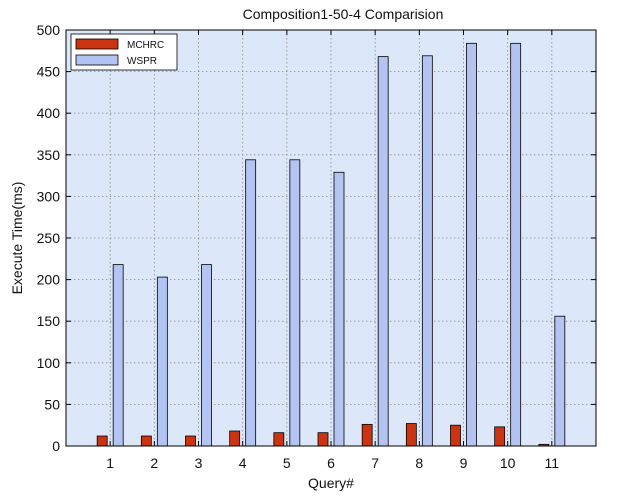 Image resolution: width=620 pixels, height=498 pixels. What do you see at coordinates (154, 463) in the screenshot?
I see `x-tick-label: 2` at bounding box center [154, 463].